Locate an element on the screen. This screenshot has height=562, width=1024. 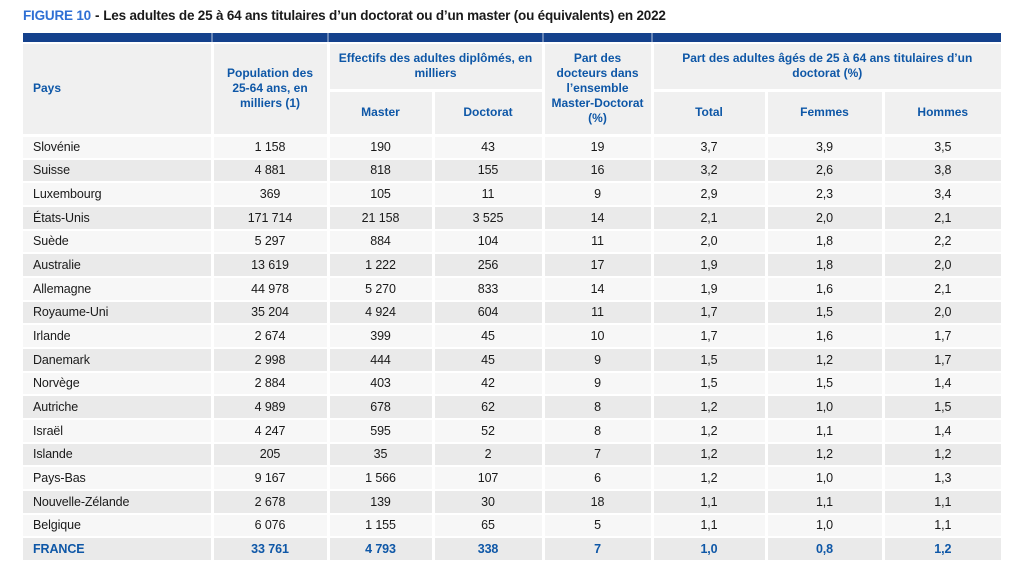
cell-population: 4 881 is located at coordinates (271, 171).